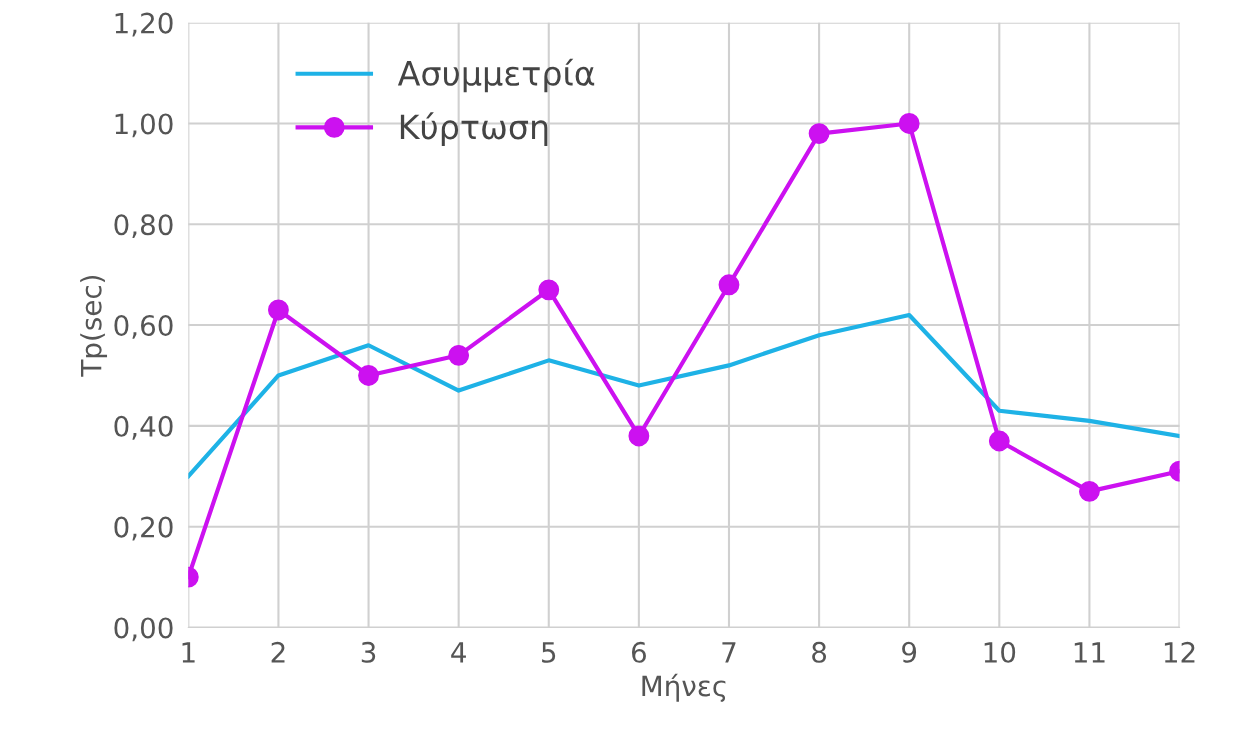  What do you see at coordinates (144, 24) in the screenshot?
I see `y-tick-label: 1,20` at bounding box center [144, 24].